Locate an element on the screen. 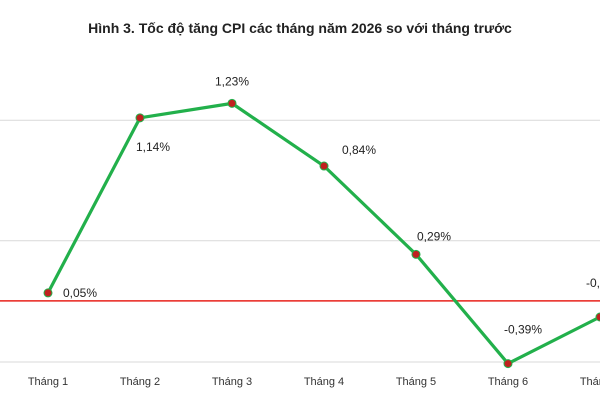 The height and width of the screenshot is (400, 600). x-tick-label-4: Tháng 4 is located at coordinates (324, 382).